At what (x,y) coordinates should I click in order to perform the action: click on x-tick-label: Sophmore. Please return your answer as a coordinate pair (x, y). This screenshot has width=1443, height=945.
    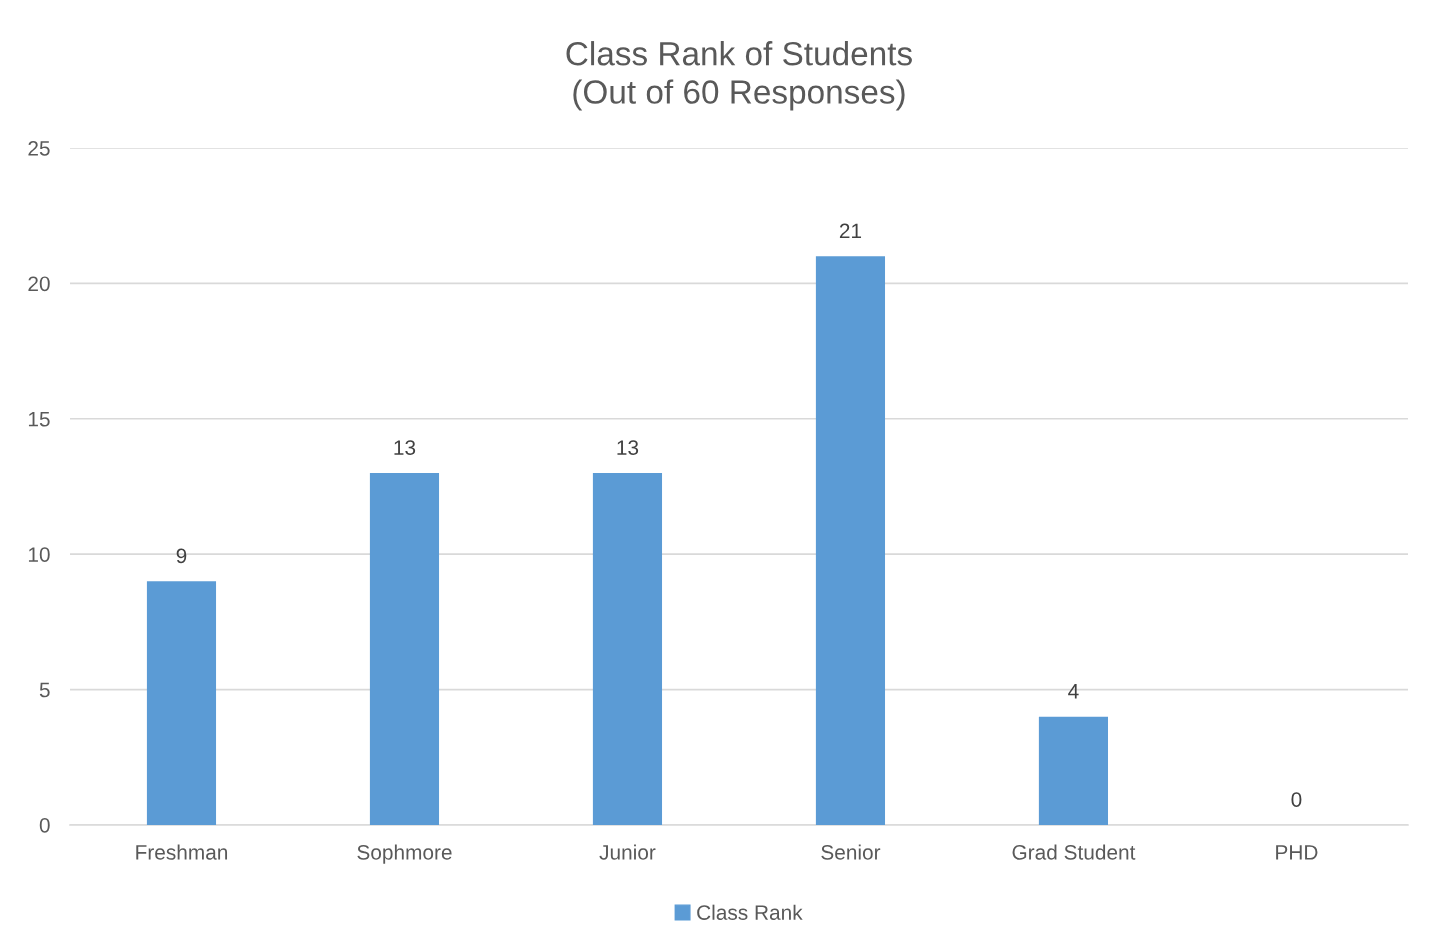
    Looking at the image, I should click on (404, 854).